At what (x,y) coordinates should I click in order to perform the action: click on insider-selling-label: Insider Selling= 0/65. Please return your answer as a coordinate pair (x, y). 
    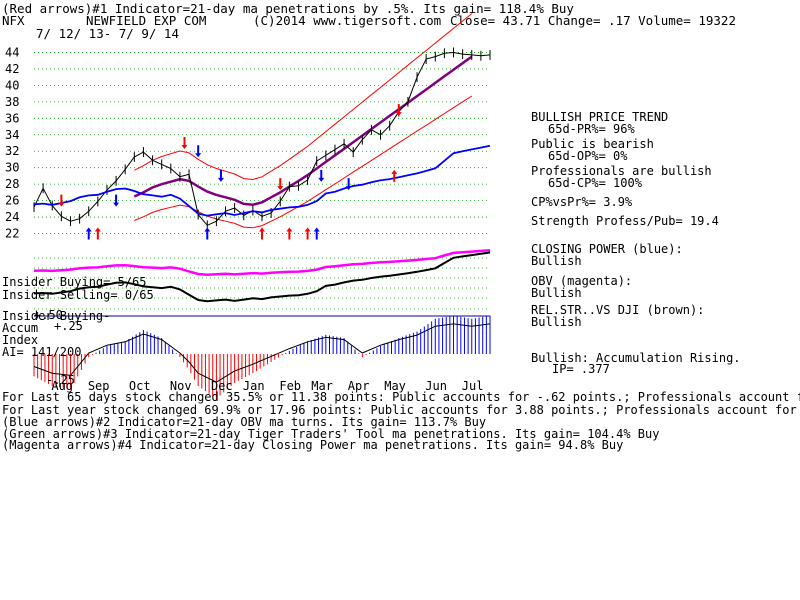
    Looking at the image, I should click on (78, 295).